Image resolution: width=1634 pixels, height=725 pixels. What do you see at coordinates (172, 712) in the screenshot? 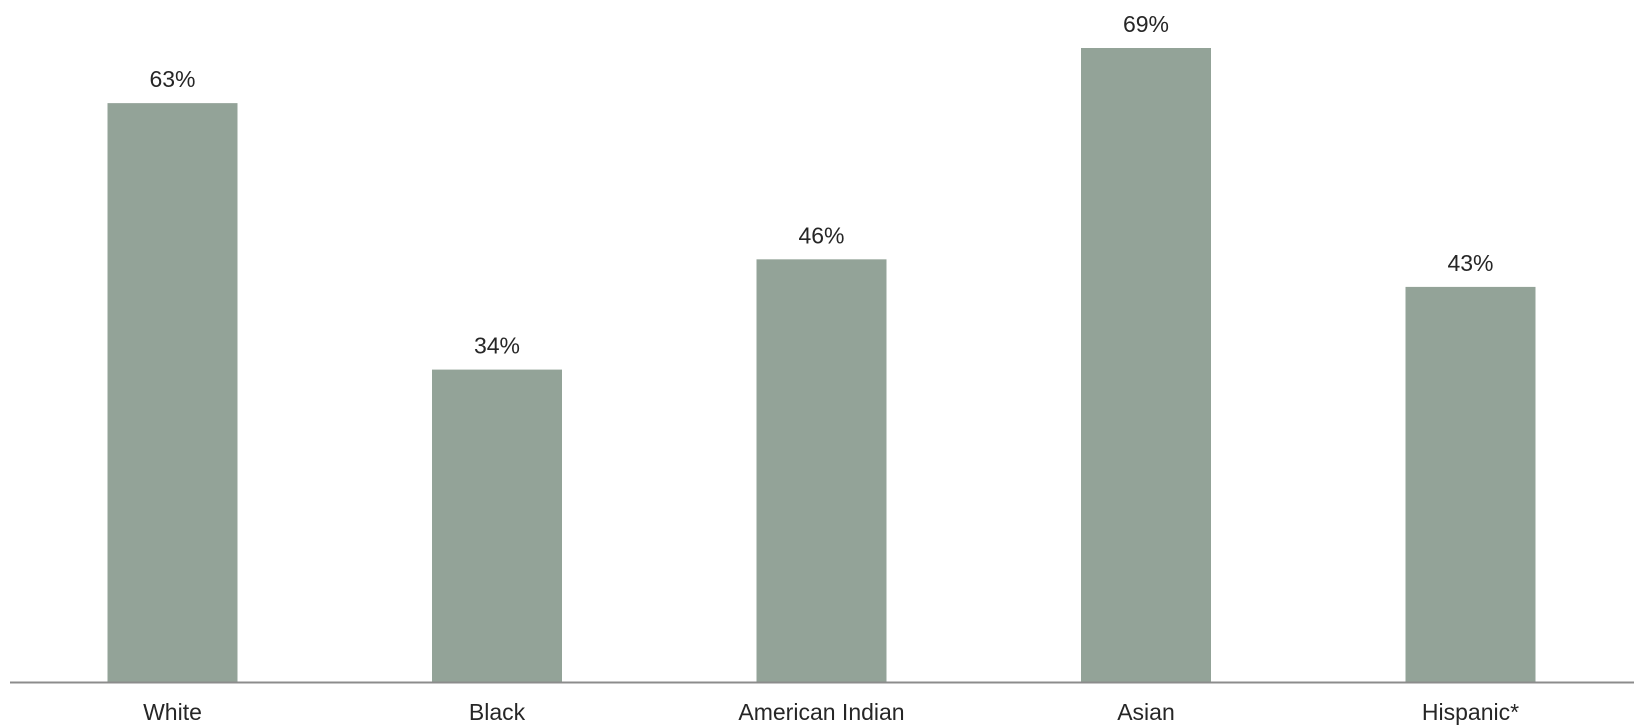
I see `category-label-white: White` at bounding box center [172, 712].